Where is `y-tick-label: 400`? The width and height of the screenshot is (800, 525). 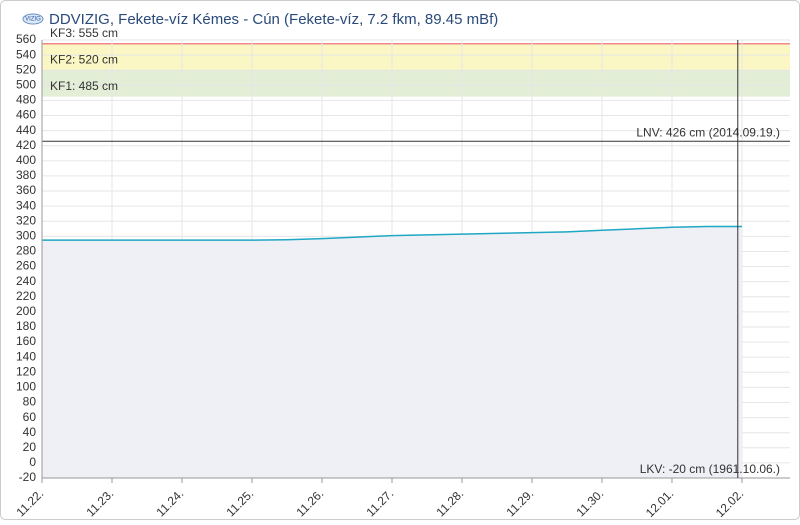 y-tick-label: 400 is located at coordinates (26, 160).